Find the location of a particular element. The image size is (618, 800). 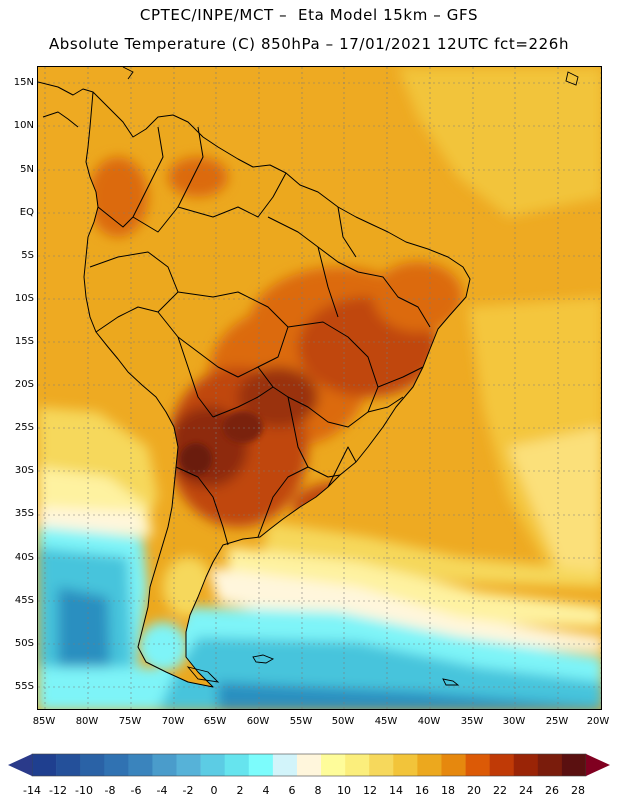

lon-label: 55W is located at coordinates (301, 721).